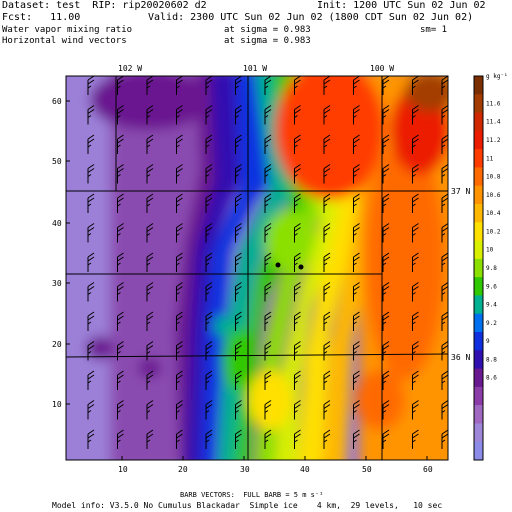 The width and height of the screenshot is (512, 512). Describe the element at coordinates (491, 268) in the screenshot. I see `colorbar-label: 9.8` at that location.